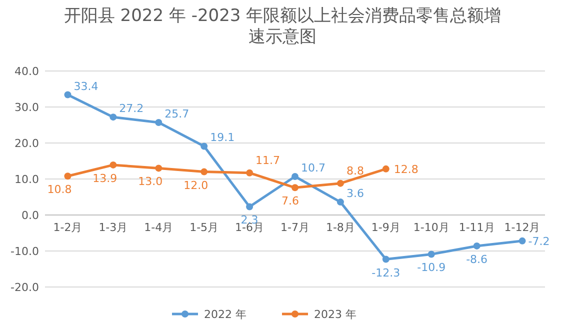 Image resolution: width=565 pixels, height=327 pixels. Describe the element at coordinates (249, 227) in the screenshot. I see `x-tick-label: 1-6月` at that location.